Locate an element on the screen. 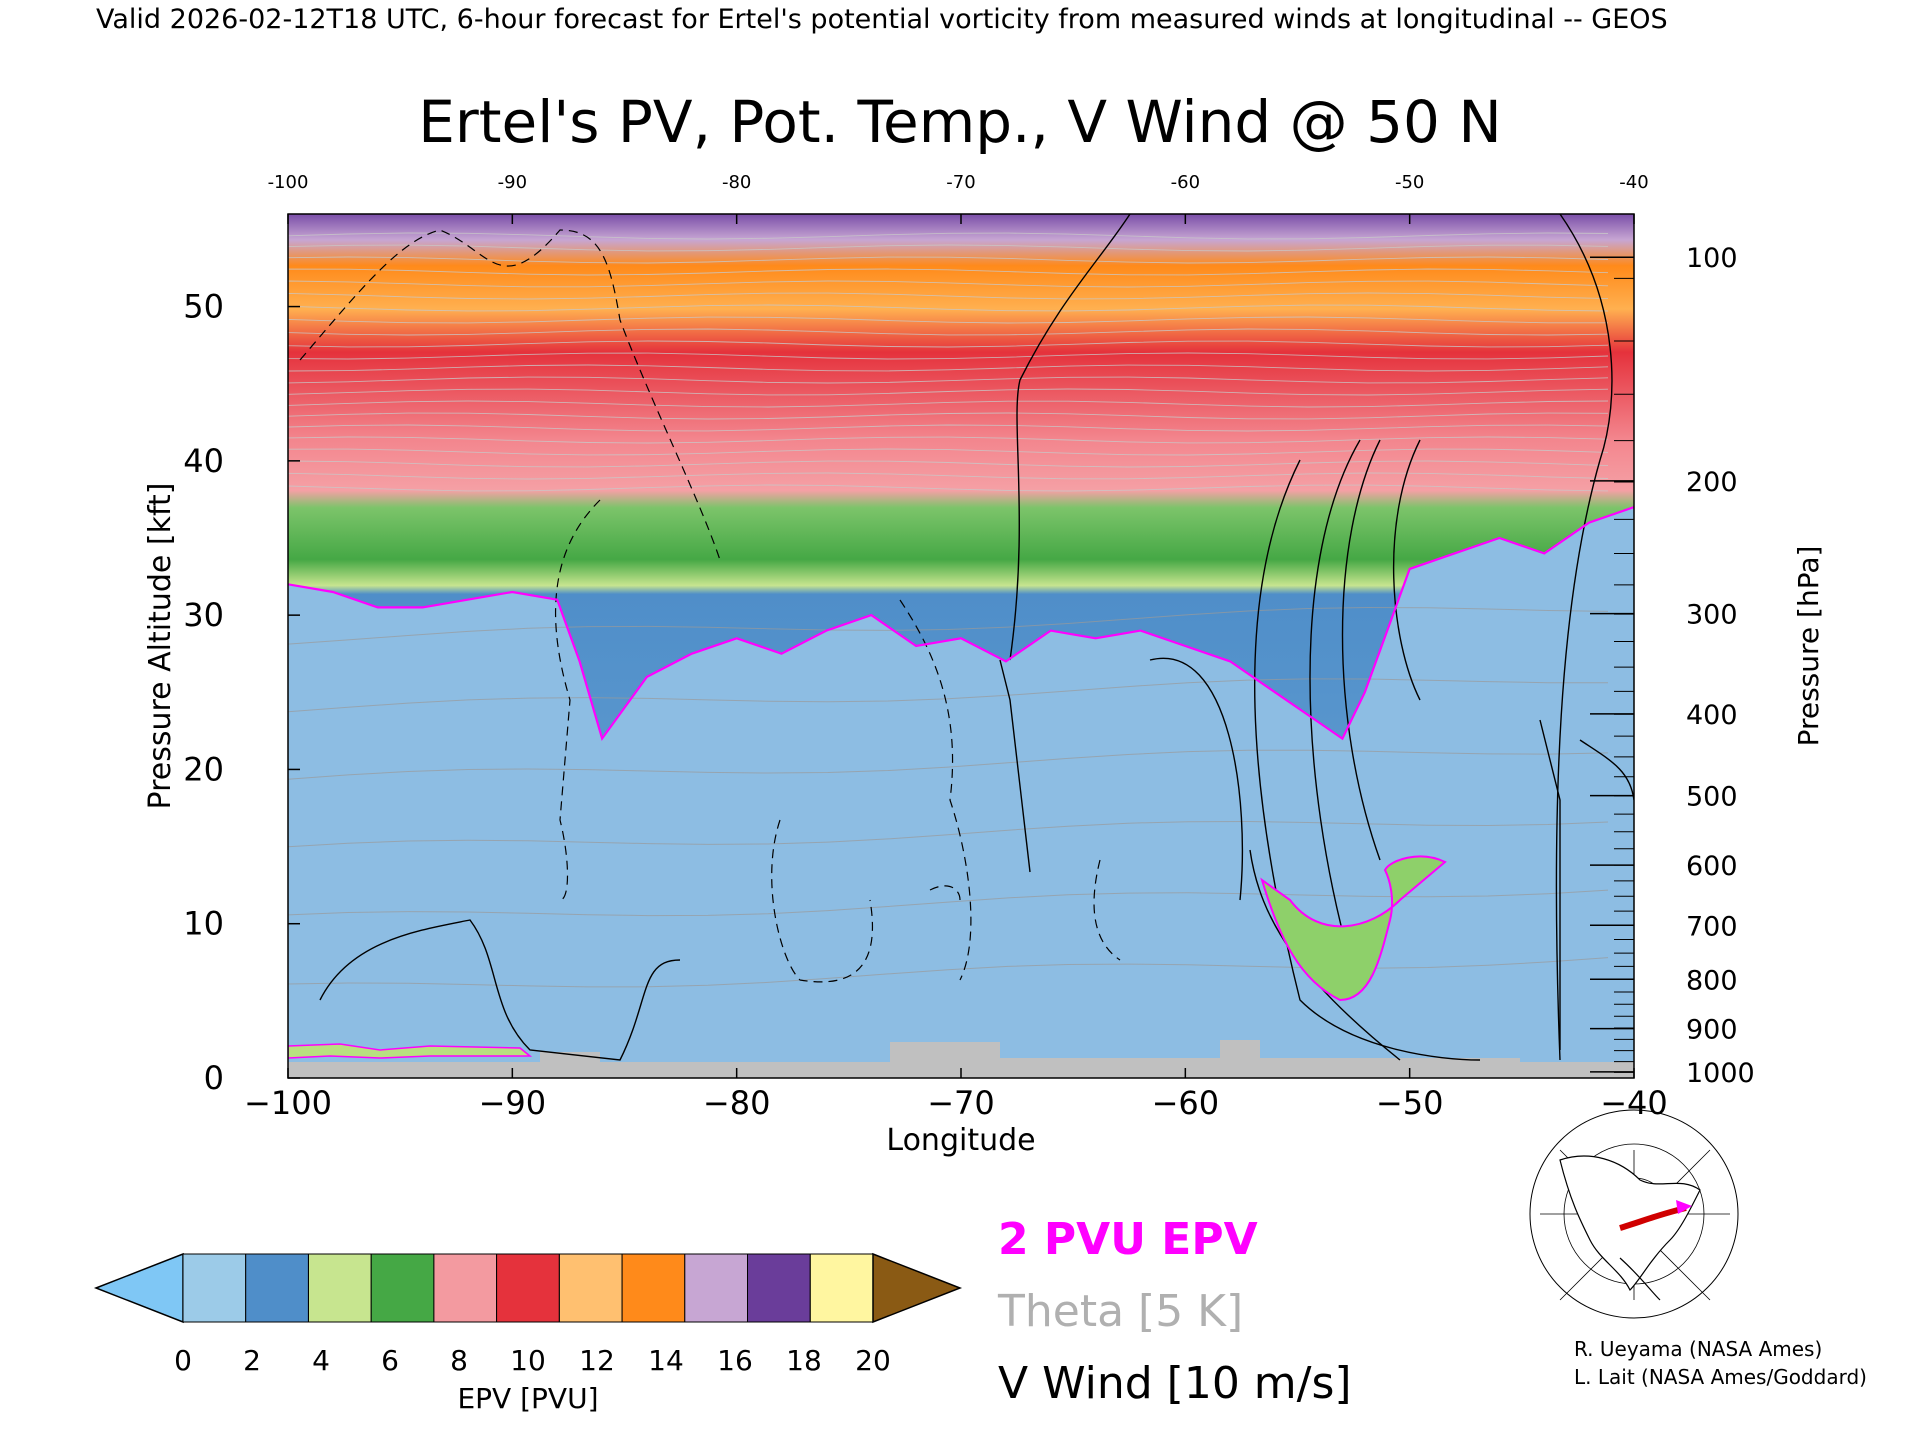 The width and height of the screenshot is (1920, 1440). pressure-tick-label: 600 is located at coordinates (1712, 866).